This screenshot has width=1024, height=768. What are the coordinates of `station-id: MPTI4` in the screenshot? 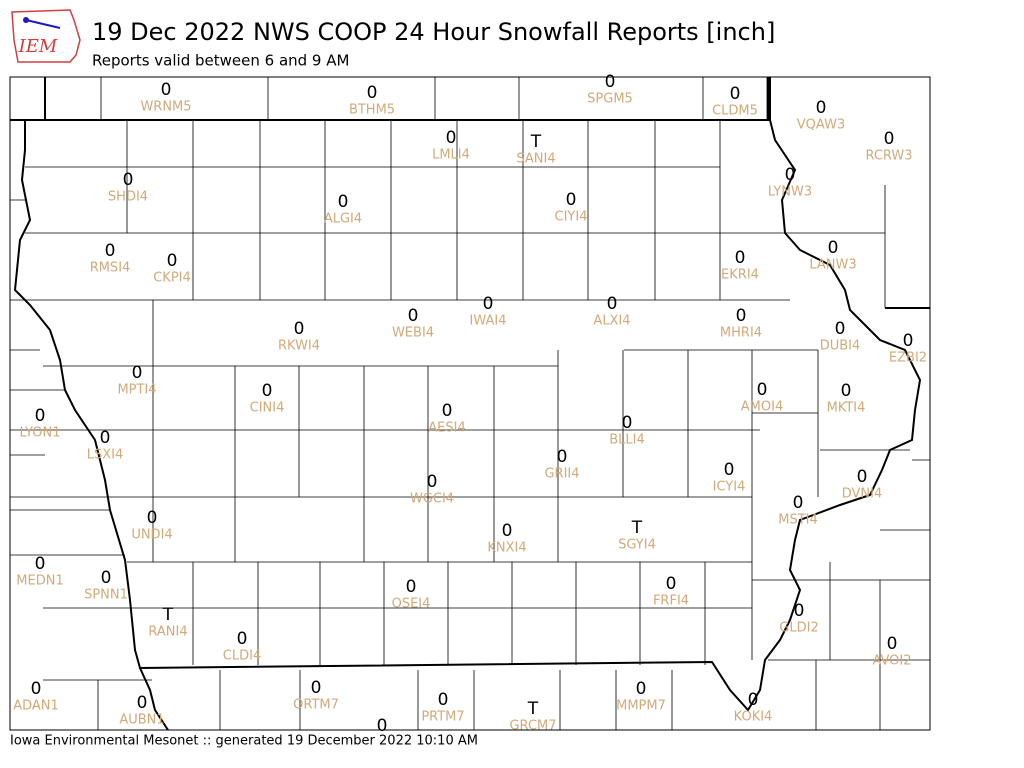 It's located at (136, 390).